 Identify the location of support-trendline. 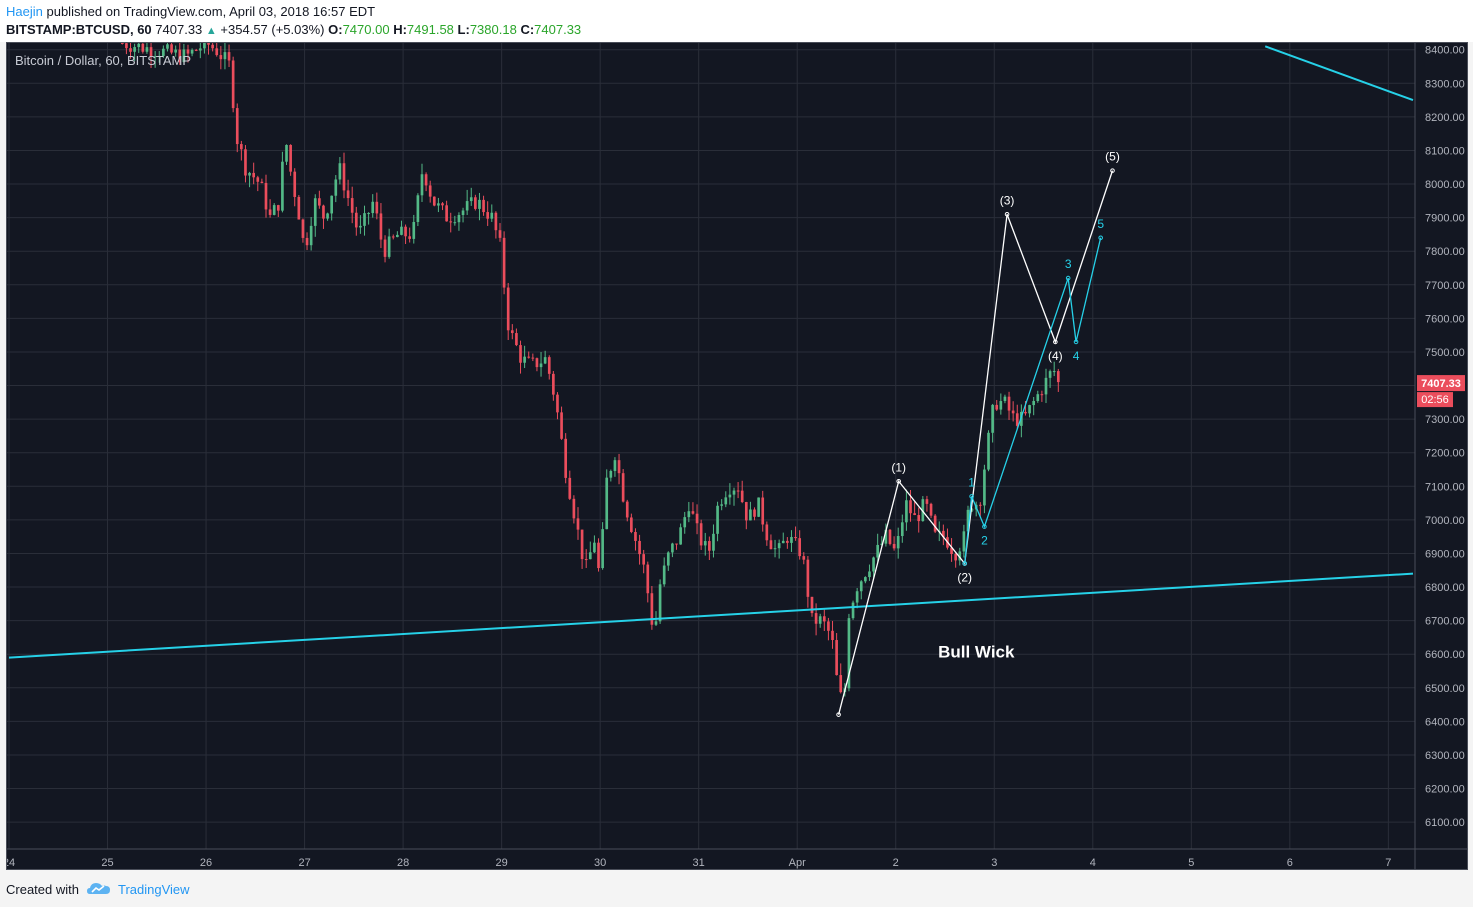
(711, 615).